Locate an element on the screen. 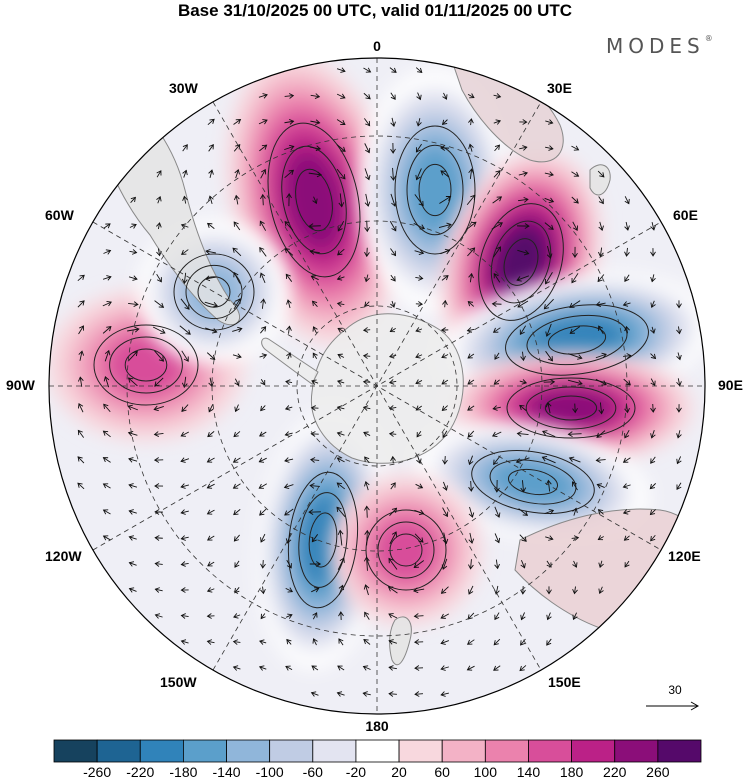  colorbar-tick-label: 180 is located at coordinates (571, 772).